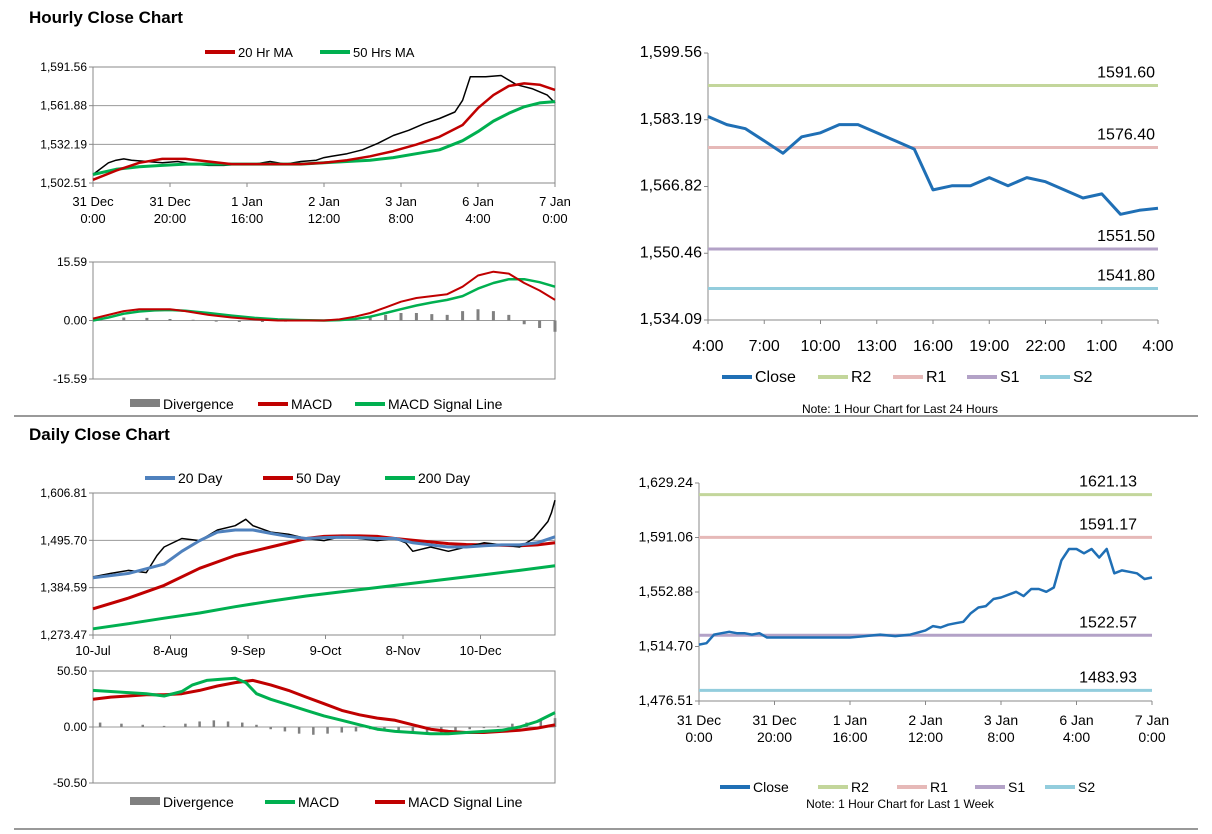  I want to click on hourly-price-x-tick-label: 7 Jan, so click(555, 201).